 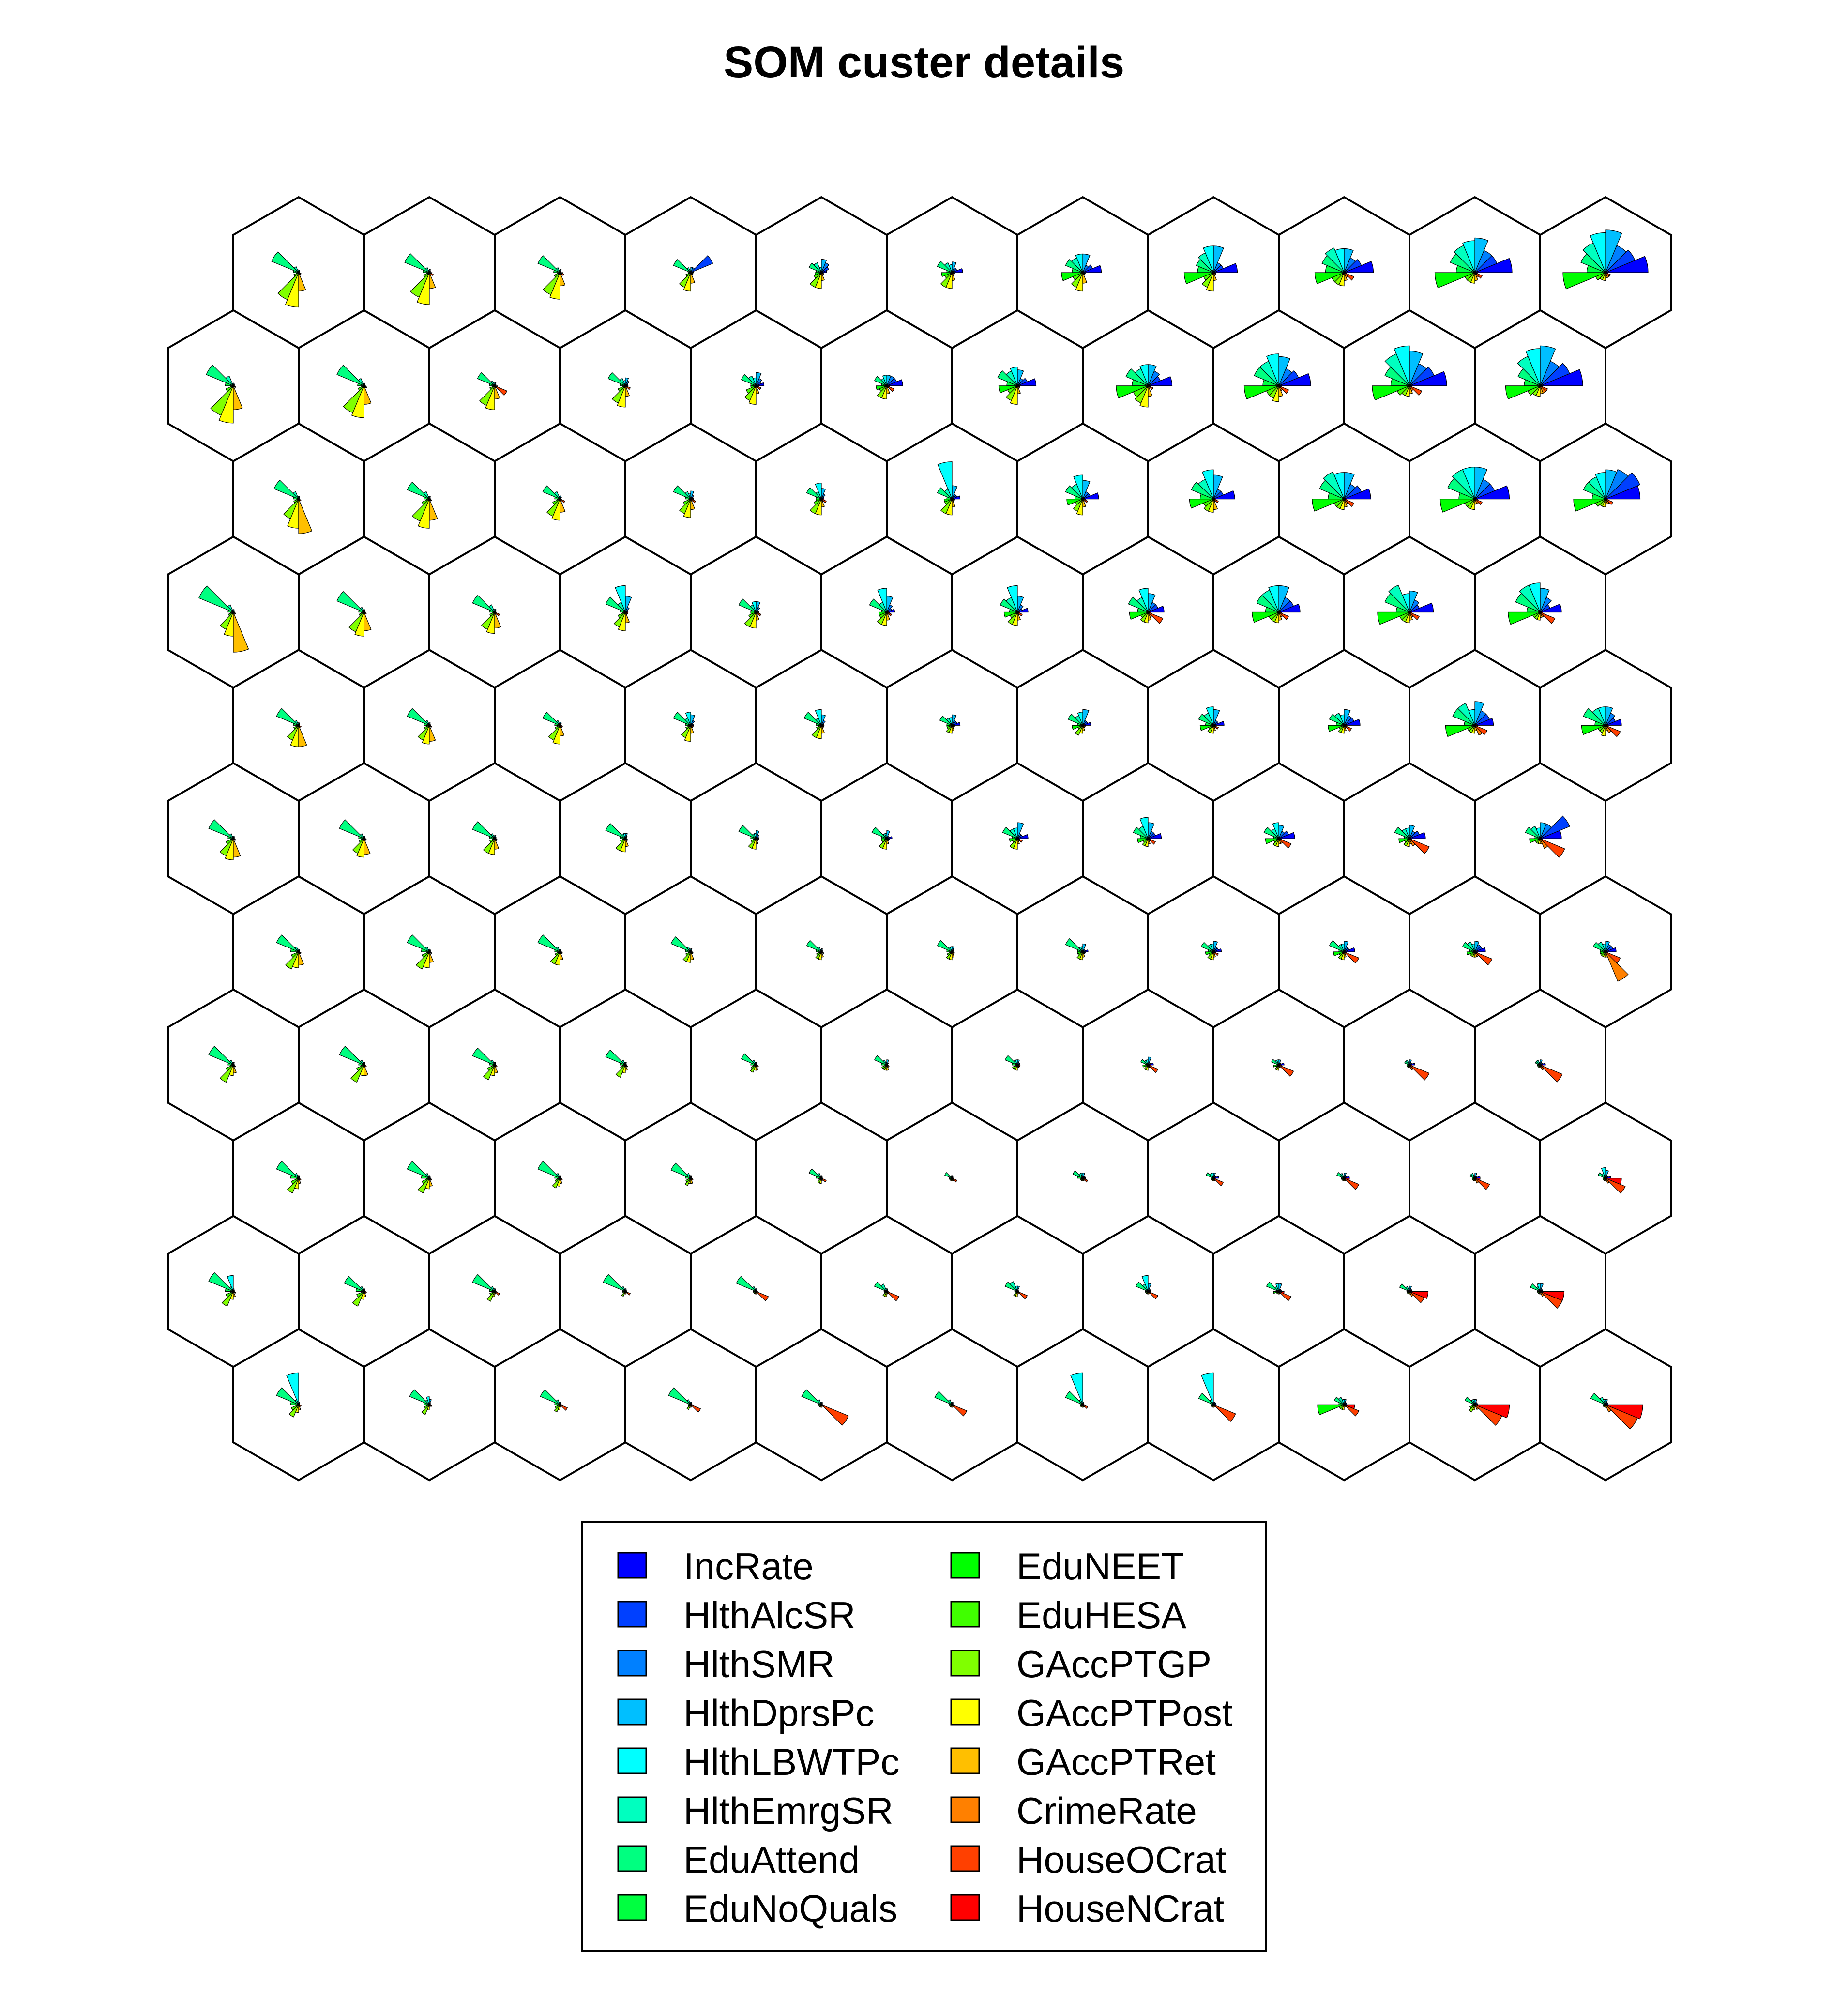 I want to click on fan-segment-hlthemrgsr, so click(x=1529, y=371).